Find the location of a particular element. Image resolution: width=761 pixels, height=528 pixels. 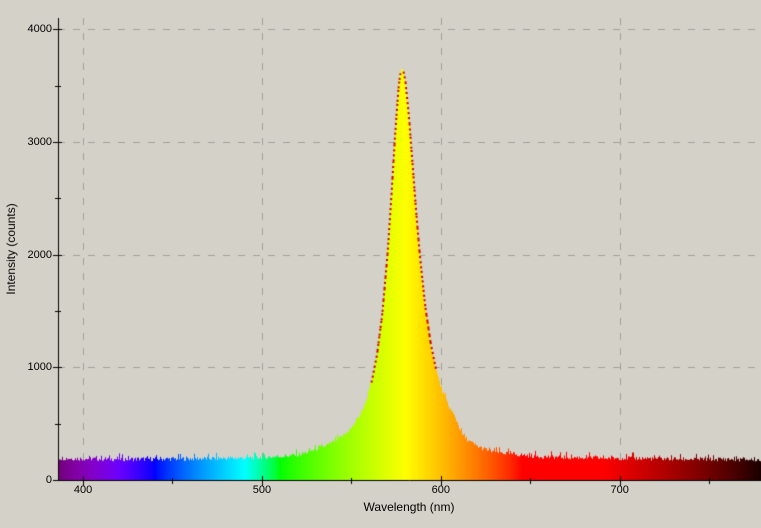

x-axis-tick-label: 600 is located at coordinates (440, 490).